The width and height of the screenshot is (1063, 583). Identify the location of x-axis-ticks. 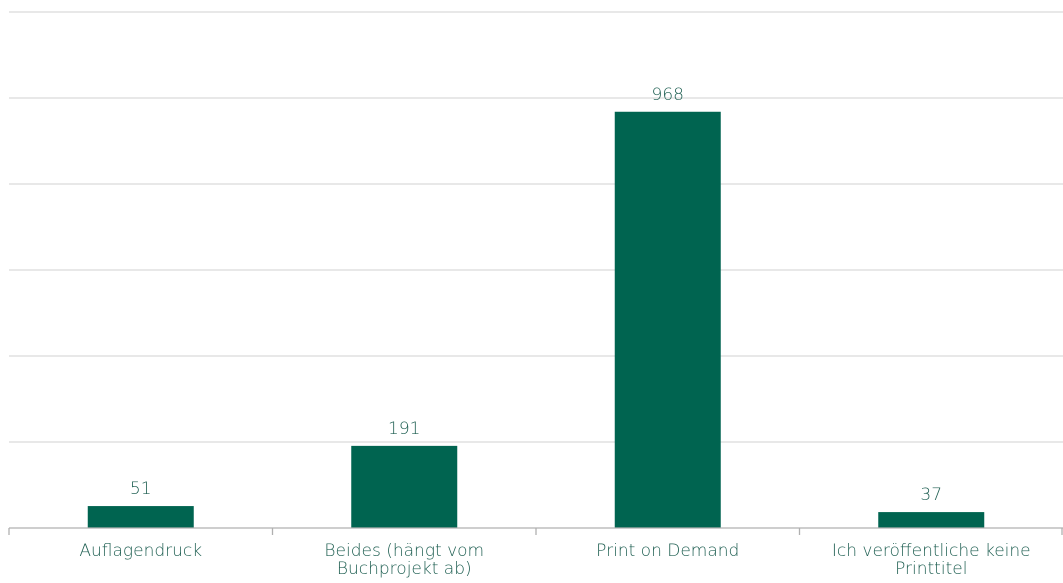
(535, 531).